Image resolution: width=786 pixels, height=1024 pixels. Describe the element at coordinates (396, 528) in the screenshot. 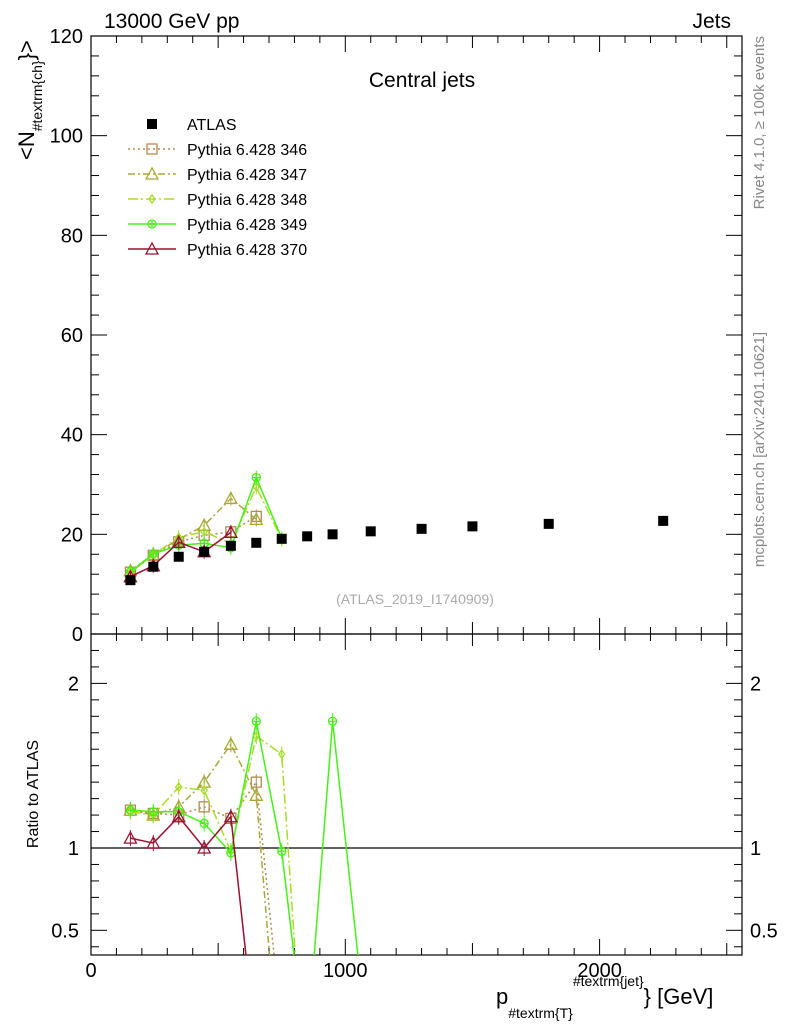

I see `main-series-layer` at that location.